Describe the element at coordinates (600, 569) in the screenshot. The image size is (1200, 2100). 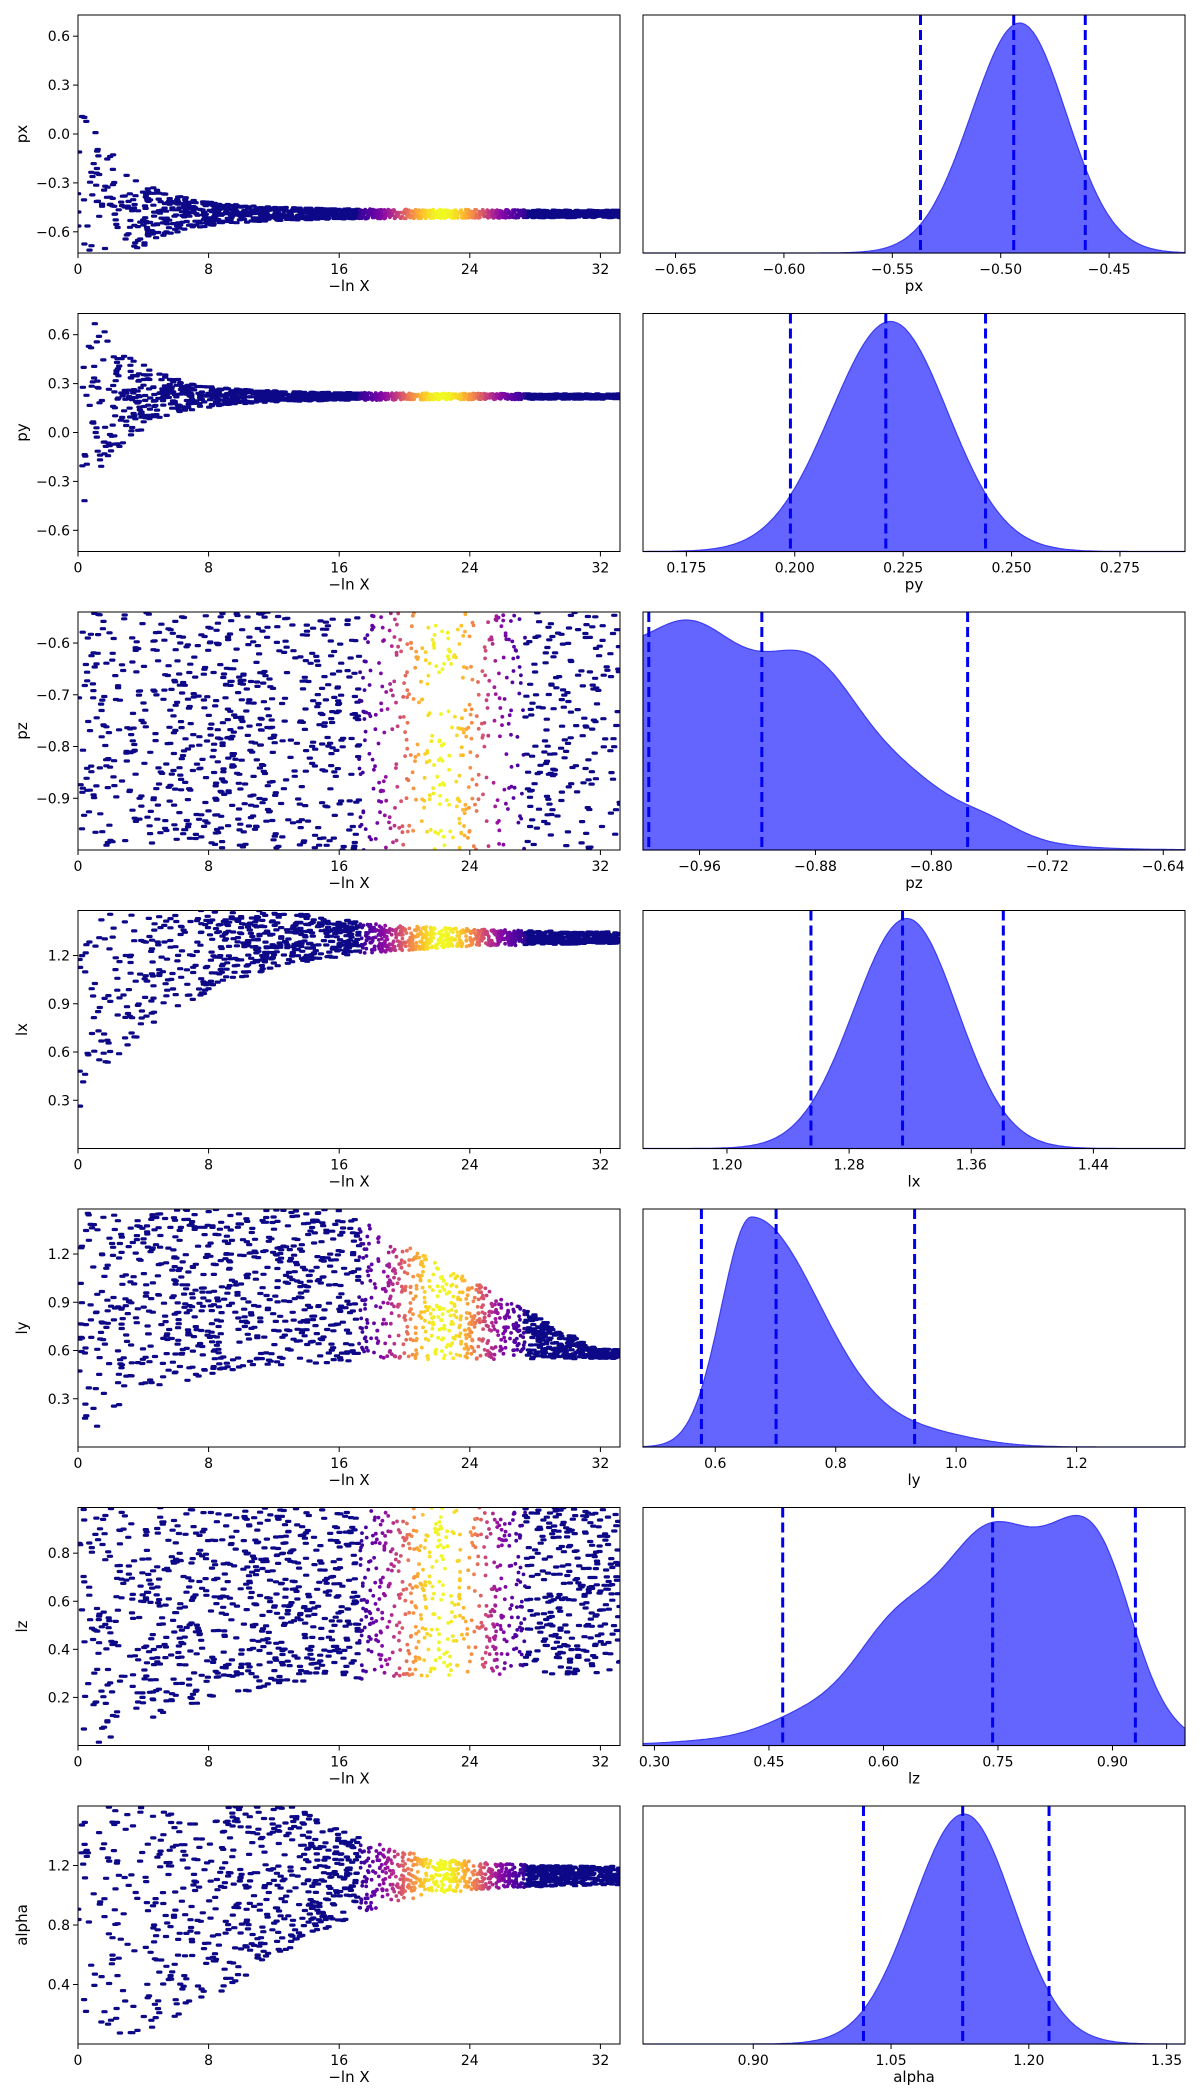
I see `x-tick-label: 32` at that location.